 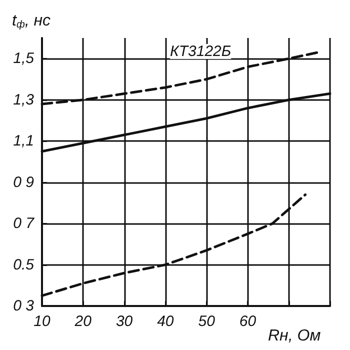 I want to click on x-tick-label: 30, so click(x=125, y=321).